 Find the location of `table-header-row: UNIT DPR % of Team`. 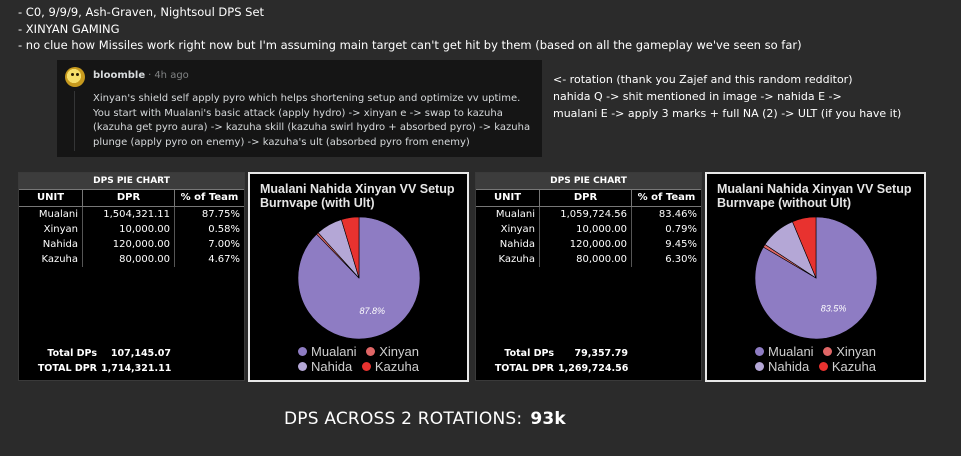

table-header-row: UNIT DPR % of Team is located at coordinates (131, 198).